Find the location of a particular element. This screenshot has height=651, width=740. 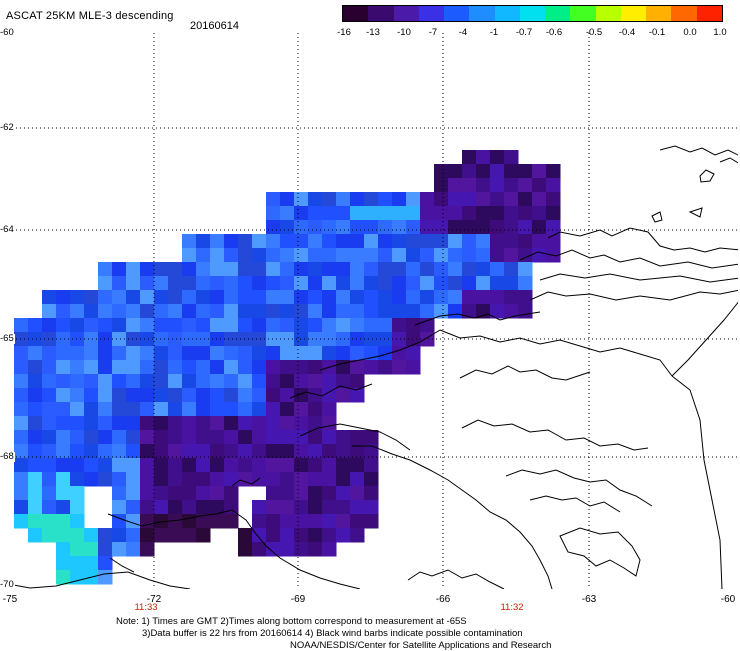

lat-label-70: -70 is located at coordinates (7, 584).